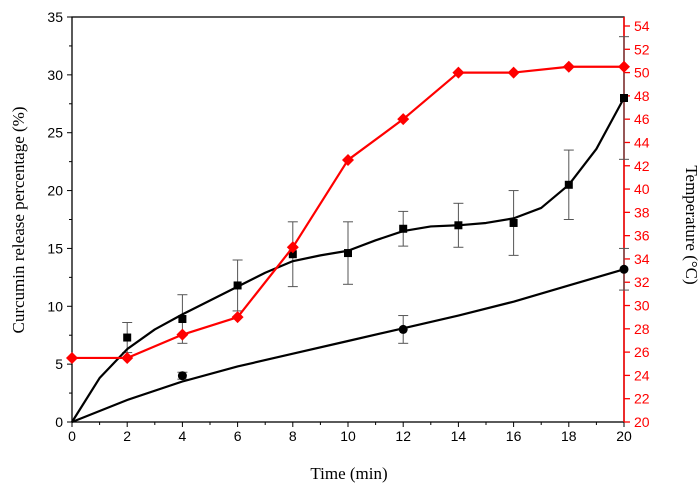 Image resolution: width=700 pixels, height=492 pixels. What do you see at coordinates (55, 75) in the screenshot?
I see `y-tick-label: 30` at bounding box center [55, 75].